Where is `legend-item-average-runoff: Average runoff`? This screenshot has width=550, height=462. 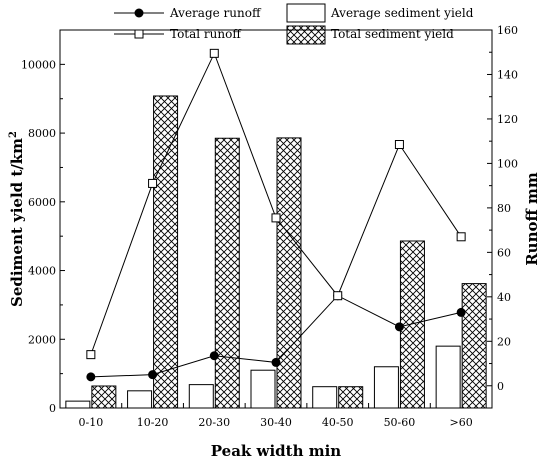
legend-item-average-runoff: Average runoff is located at coordinates (188, 13).